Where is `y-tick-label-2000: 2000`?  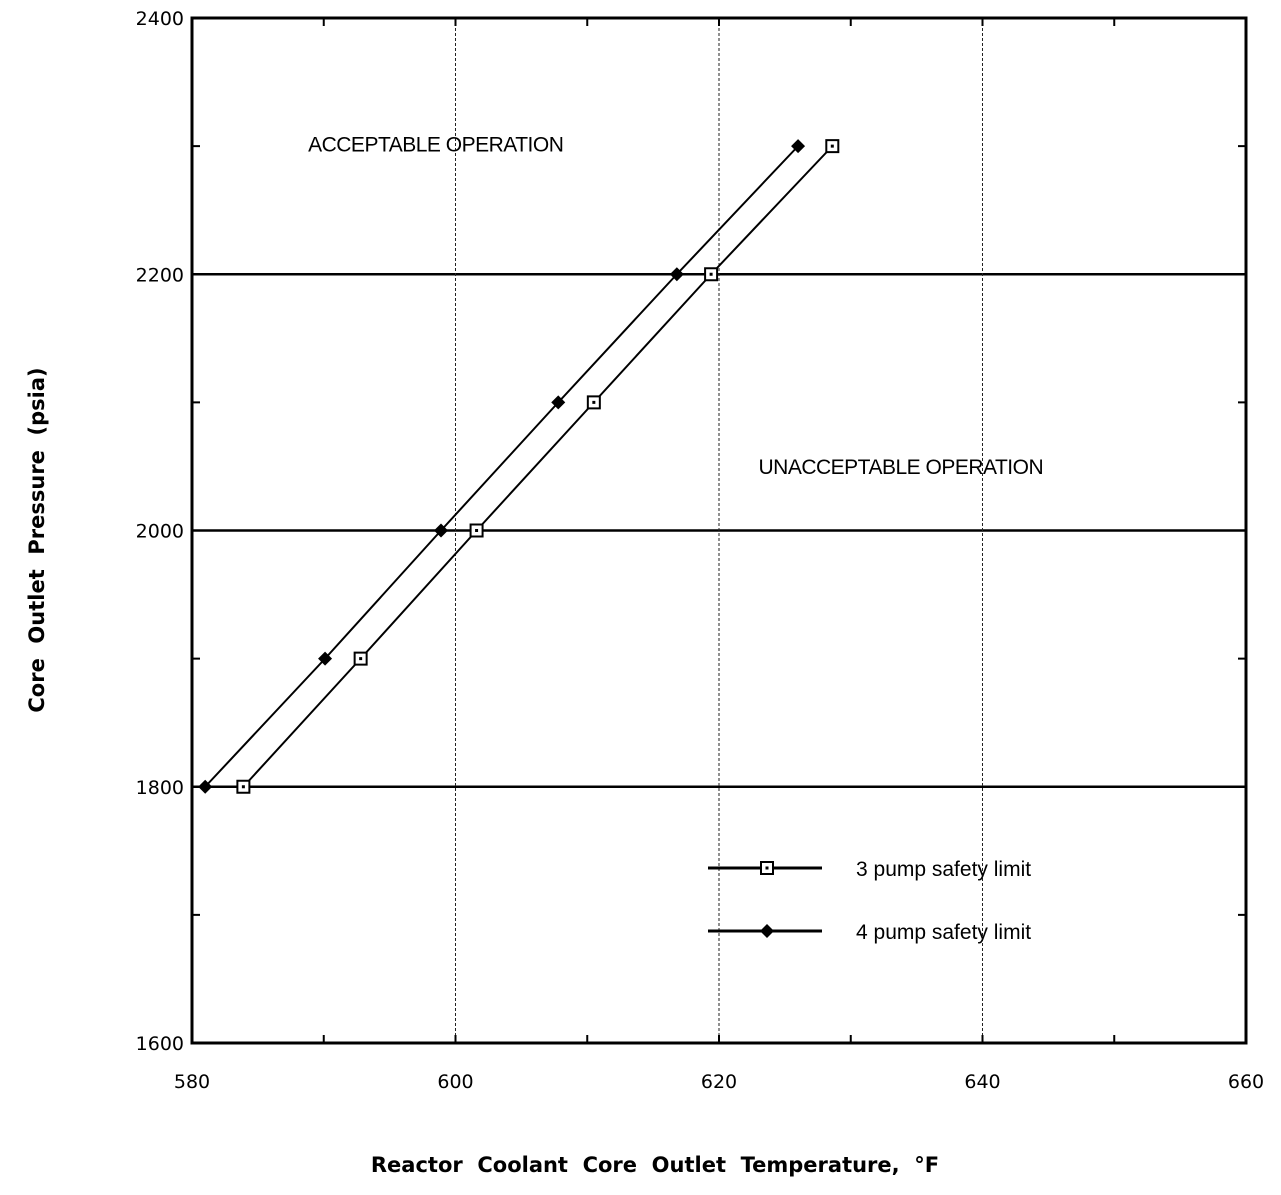 y-tick-label-2000: 2000 is located at coordinates (160, 532).